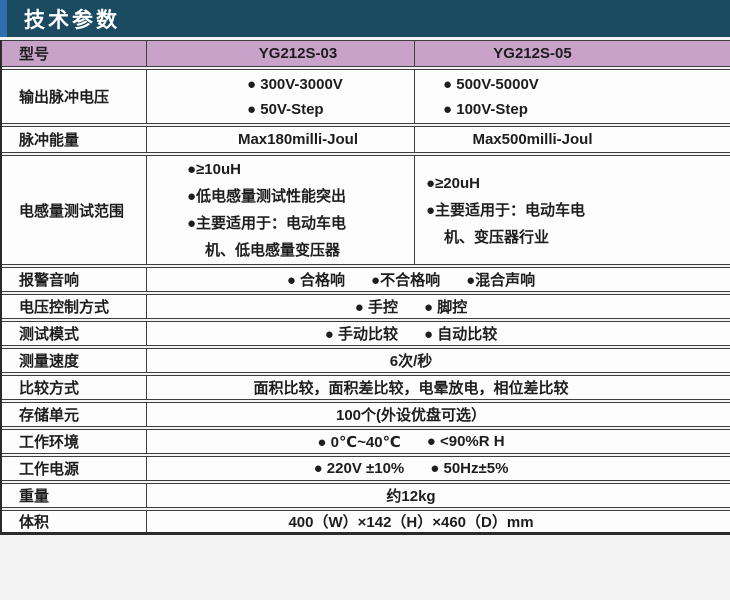 The height and width of the screenshot is (600, 730). I want to click on row-value: 400（W）×142（H）×460（D）mm, so click(411, 522).